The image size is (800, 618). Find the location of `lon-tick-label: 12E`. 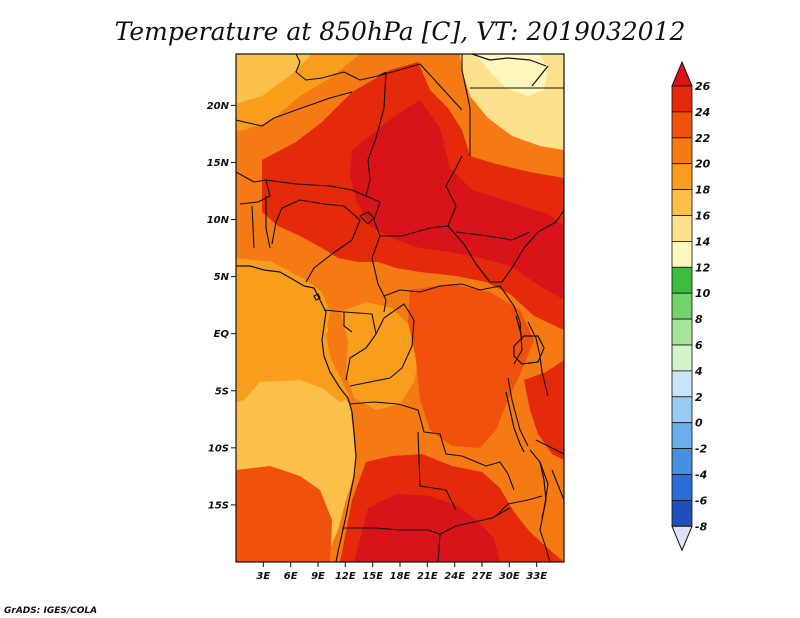

lon-tick-label: 12E is located at coordinates (345, 576).